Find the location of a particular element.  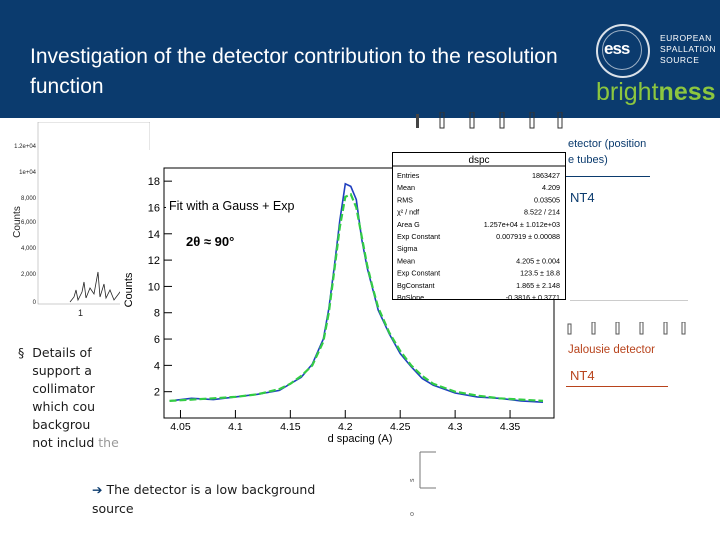

stats-value: 1.865 ± 2.148 is located at coordinates (538, 285).